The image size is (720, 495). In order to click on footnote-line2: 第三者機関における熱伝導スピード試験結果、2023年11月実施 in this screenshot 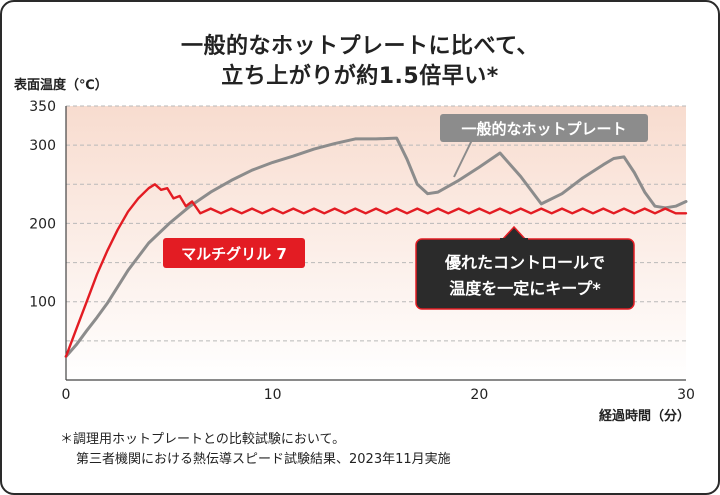, I will do `click(263, 459)`.